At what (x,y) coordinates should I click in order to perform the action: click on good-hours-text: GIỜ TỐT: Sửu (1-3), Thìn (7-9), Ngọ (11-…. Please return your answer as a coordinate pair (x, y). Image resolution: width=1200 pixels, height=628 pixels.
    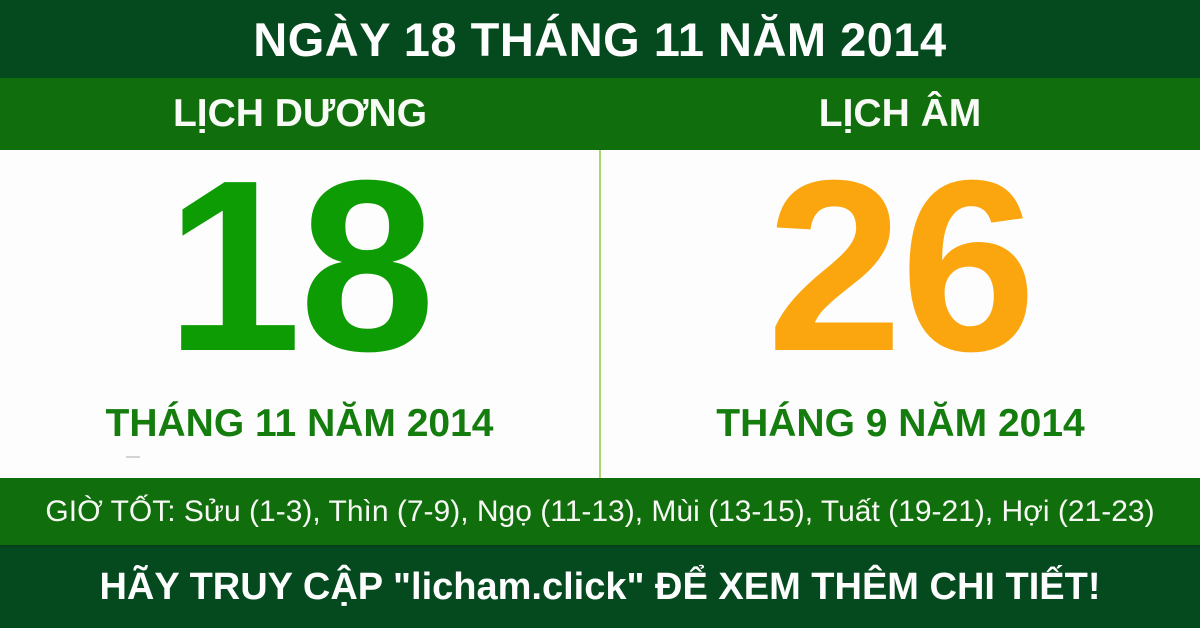
    Looking at the image, I should click on (600, 511).